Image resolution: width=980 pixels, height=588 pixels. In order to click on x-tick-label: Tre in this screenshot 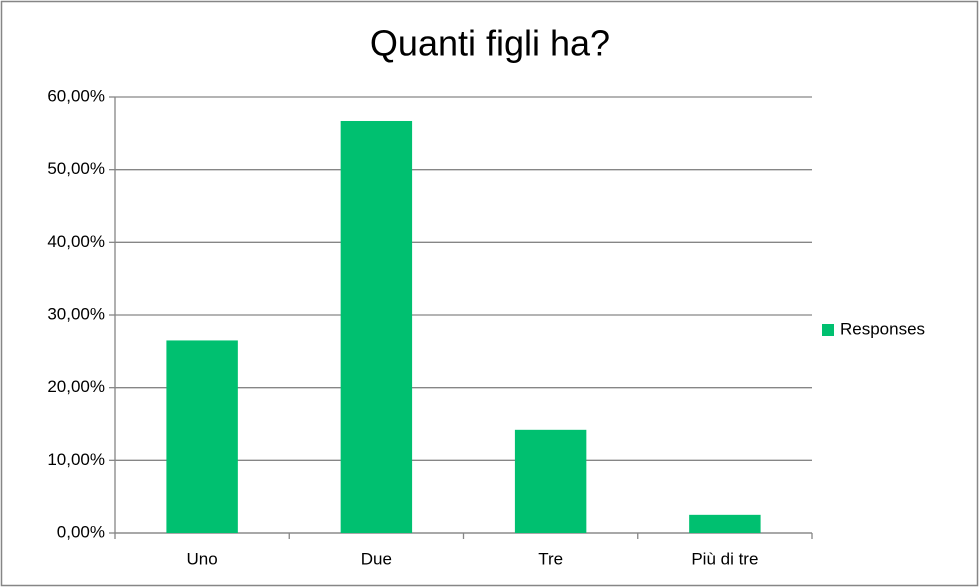, I will do `click(550, 558)`.